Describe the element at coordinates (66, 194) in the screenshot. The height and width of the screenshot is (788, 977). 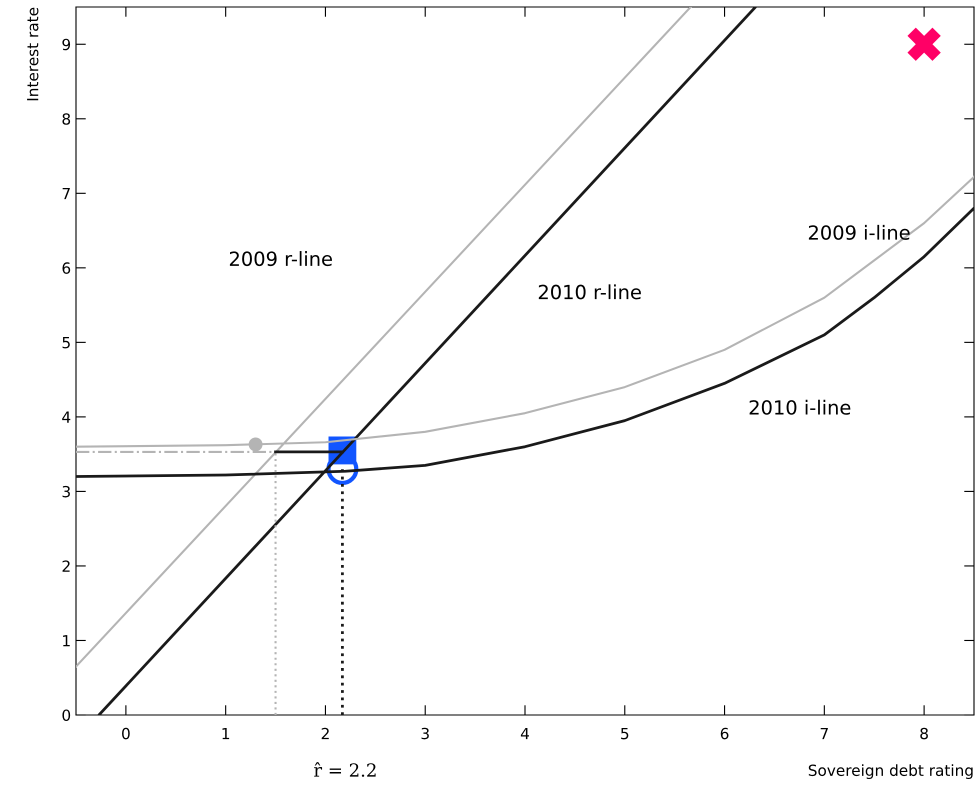
I see `y-tick-label: 7` at that location.